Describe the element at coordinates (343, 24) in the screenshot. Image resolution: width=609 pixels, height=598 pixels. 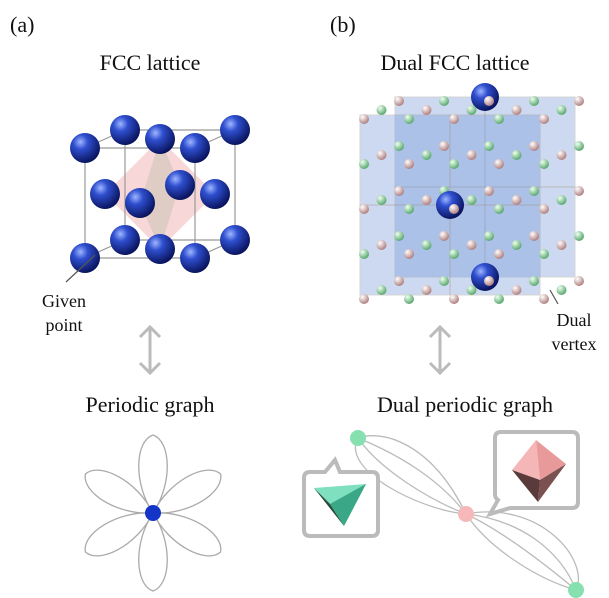
I see `panel-label: (b)` at that location.